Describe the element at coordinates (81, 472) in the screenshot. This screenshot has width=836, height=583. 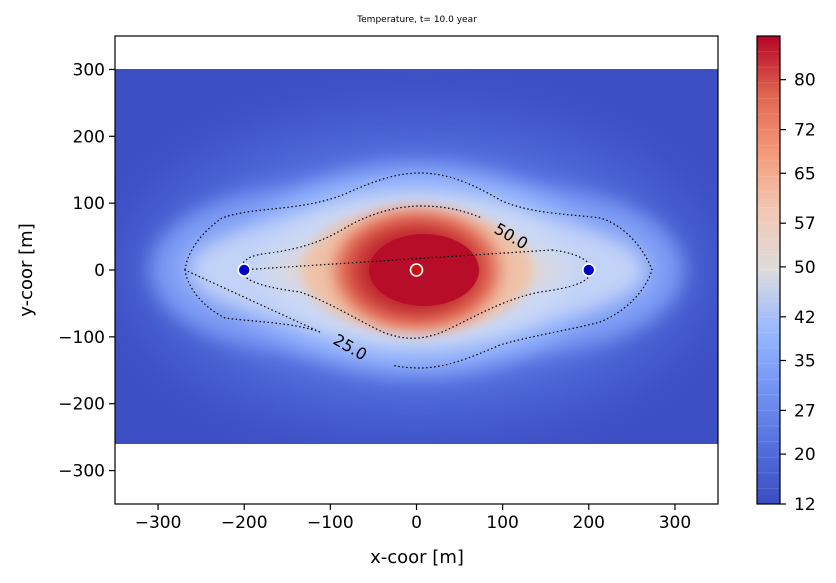
I see `y-tick-label: −300` at that location.